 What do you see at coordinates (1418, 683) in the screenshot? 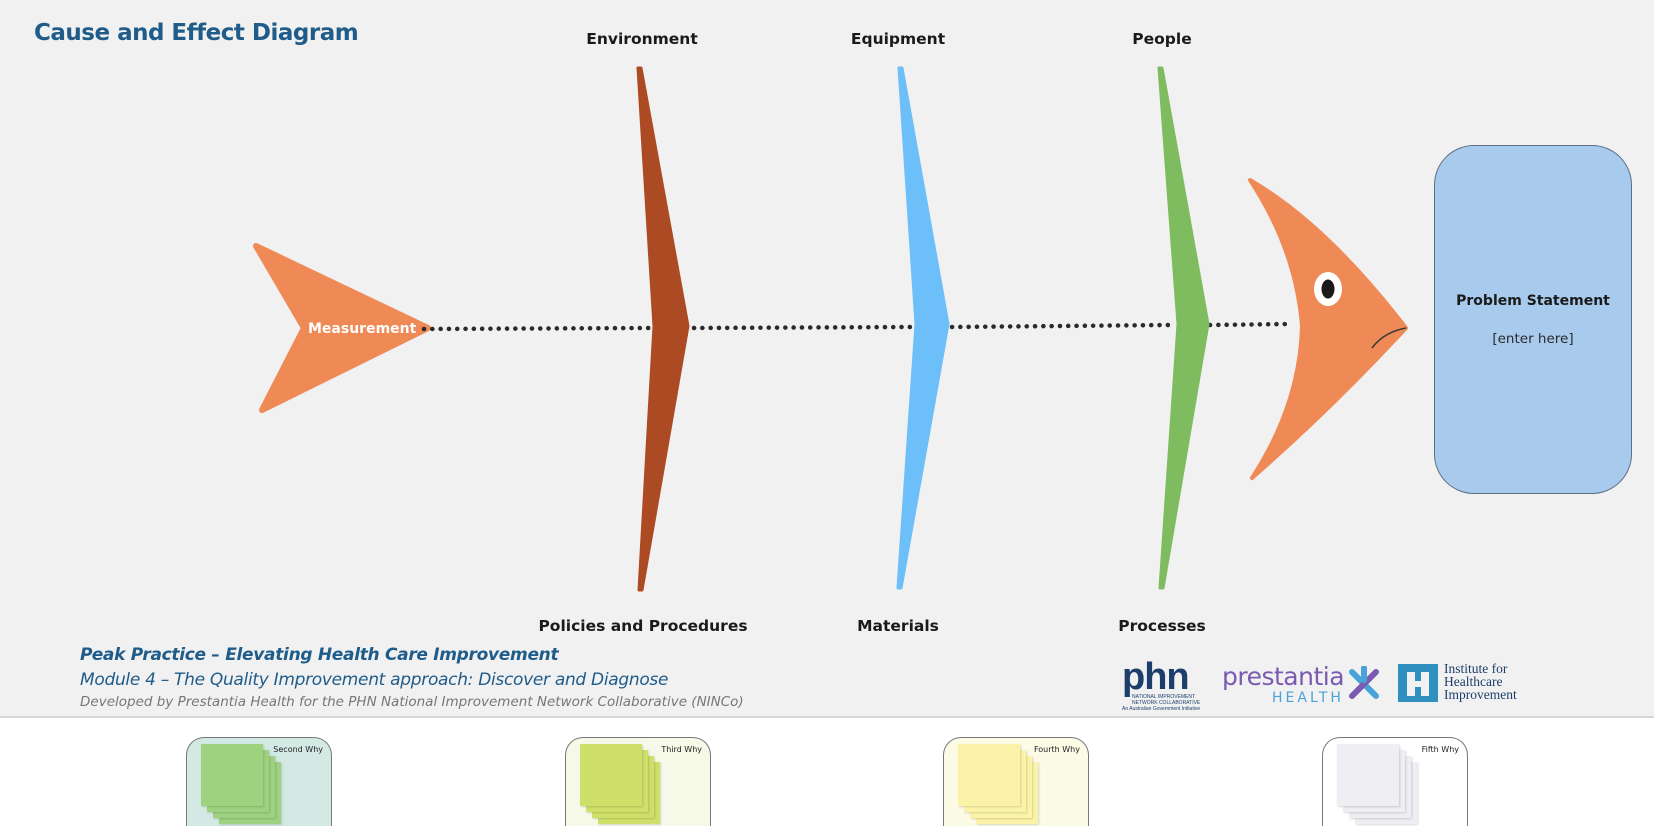
I see `ihi-mark-icon` at bounding box center [1418, 683].